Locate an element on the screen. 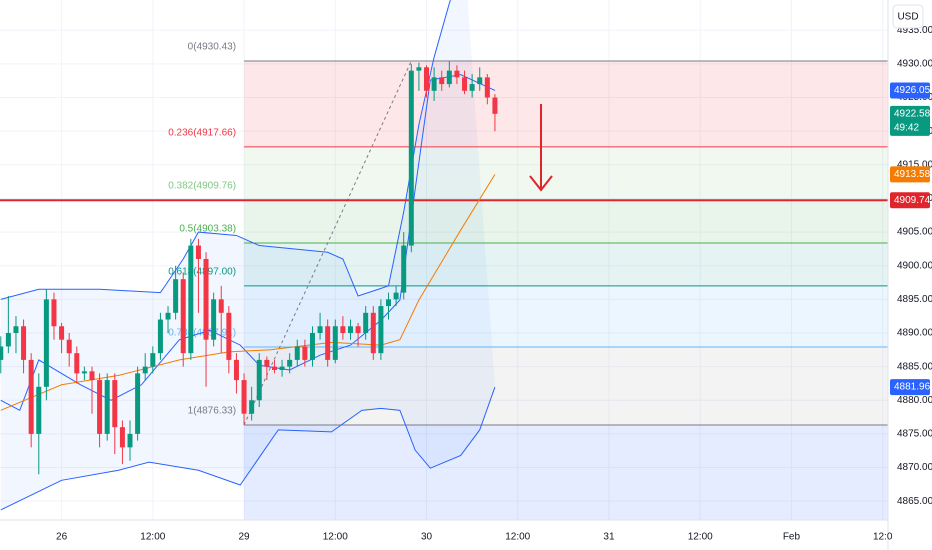 The height and width of the screenshot is (550, 932). y-tick-label: 4900.00 is located at coordinates (914, 265).